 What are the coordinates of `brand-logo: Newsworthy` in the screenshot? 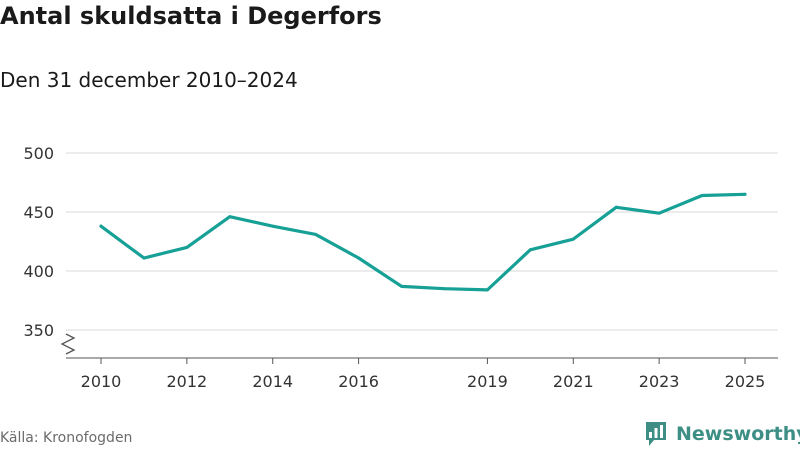 It's located at (722, 434).